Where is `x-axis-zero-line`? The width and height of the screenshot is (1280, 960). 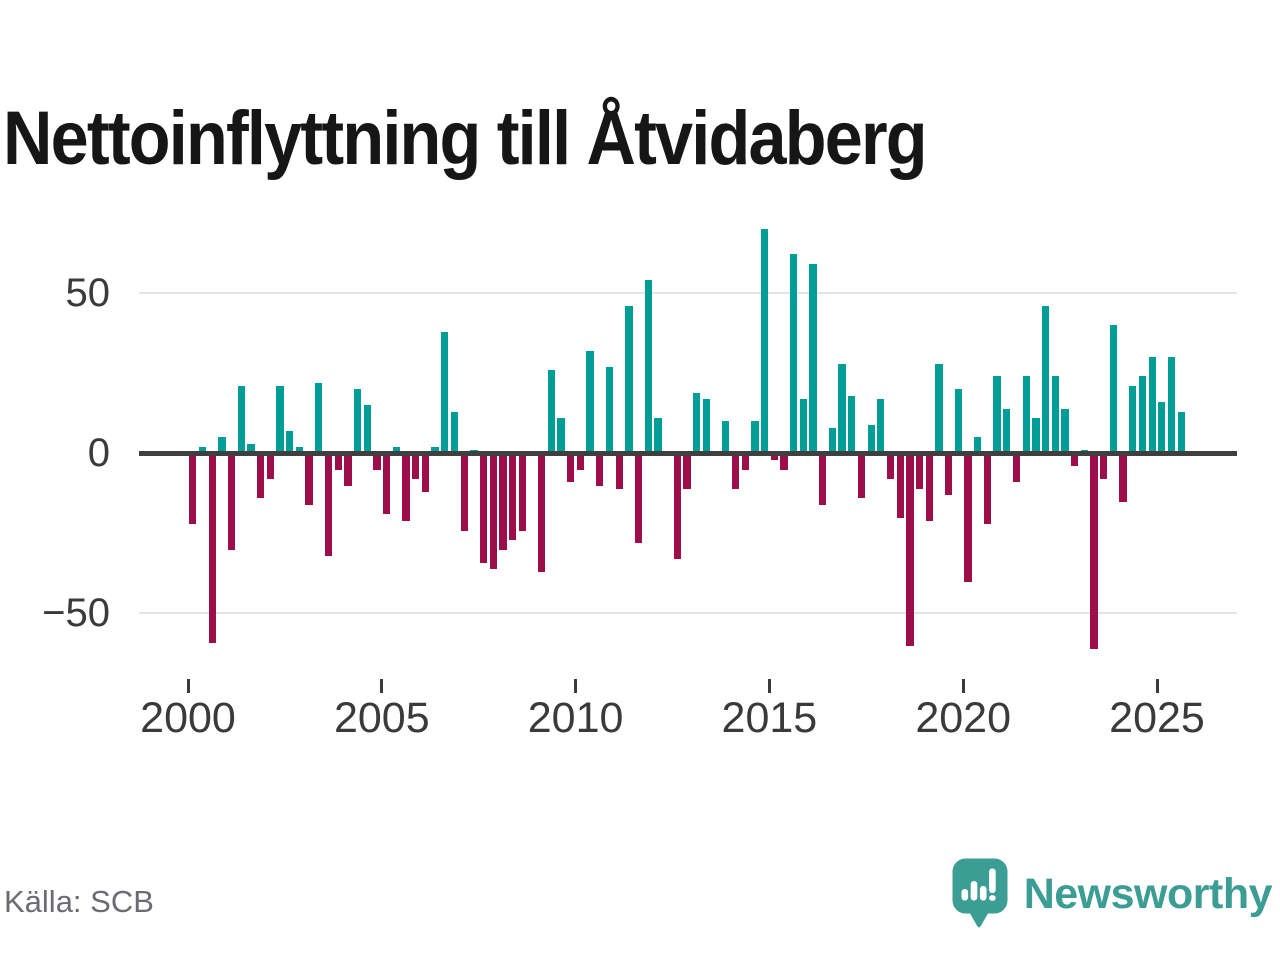
x-axis-zero-line is located at coordinates (688, 453).